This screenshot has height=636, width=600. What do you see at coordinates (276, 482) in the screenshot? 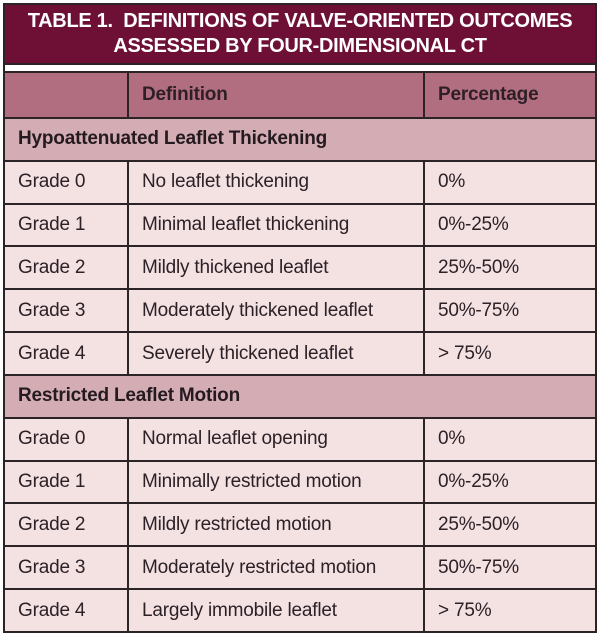
I see `definition-cell: Minimally restricted motion` at bounding box center [276, 482].